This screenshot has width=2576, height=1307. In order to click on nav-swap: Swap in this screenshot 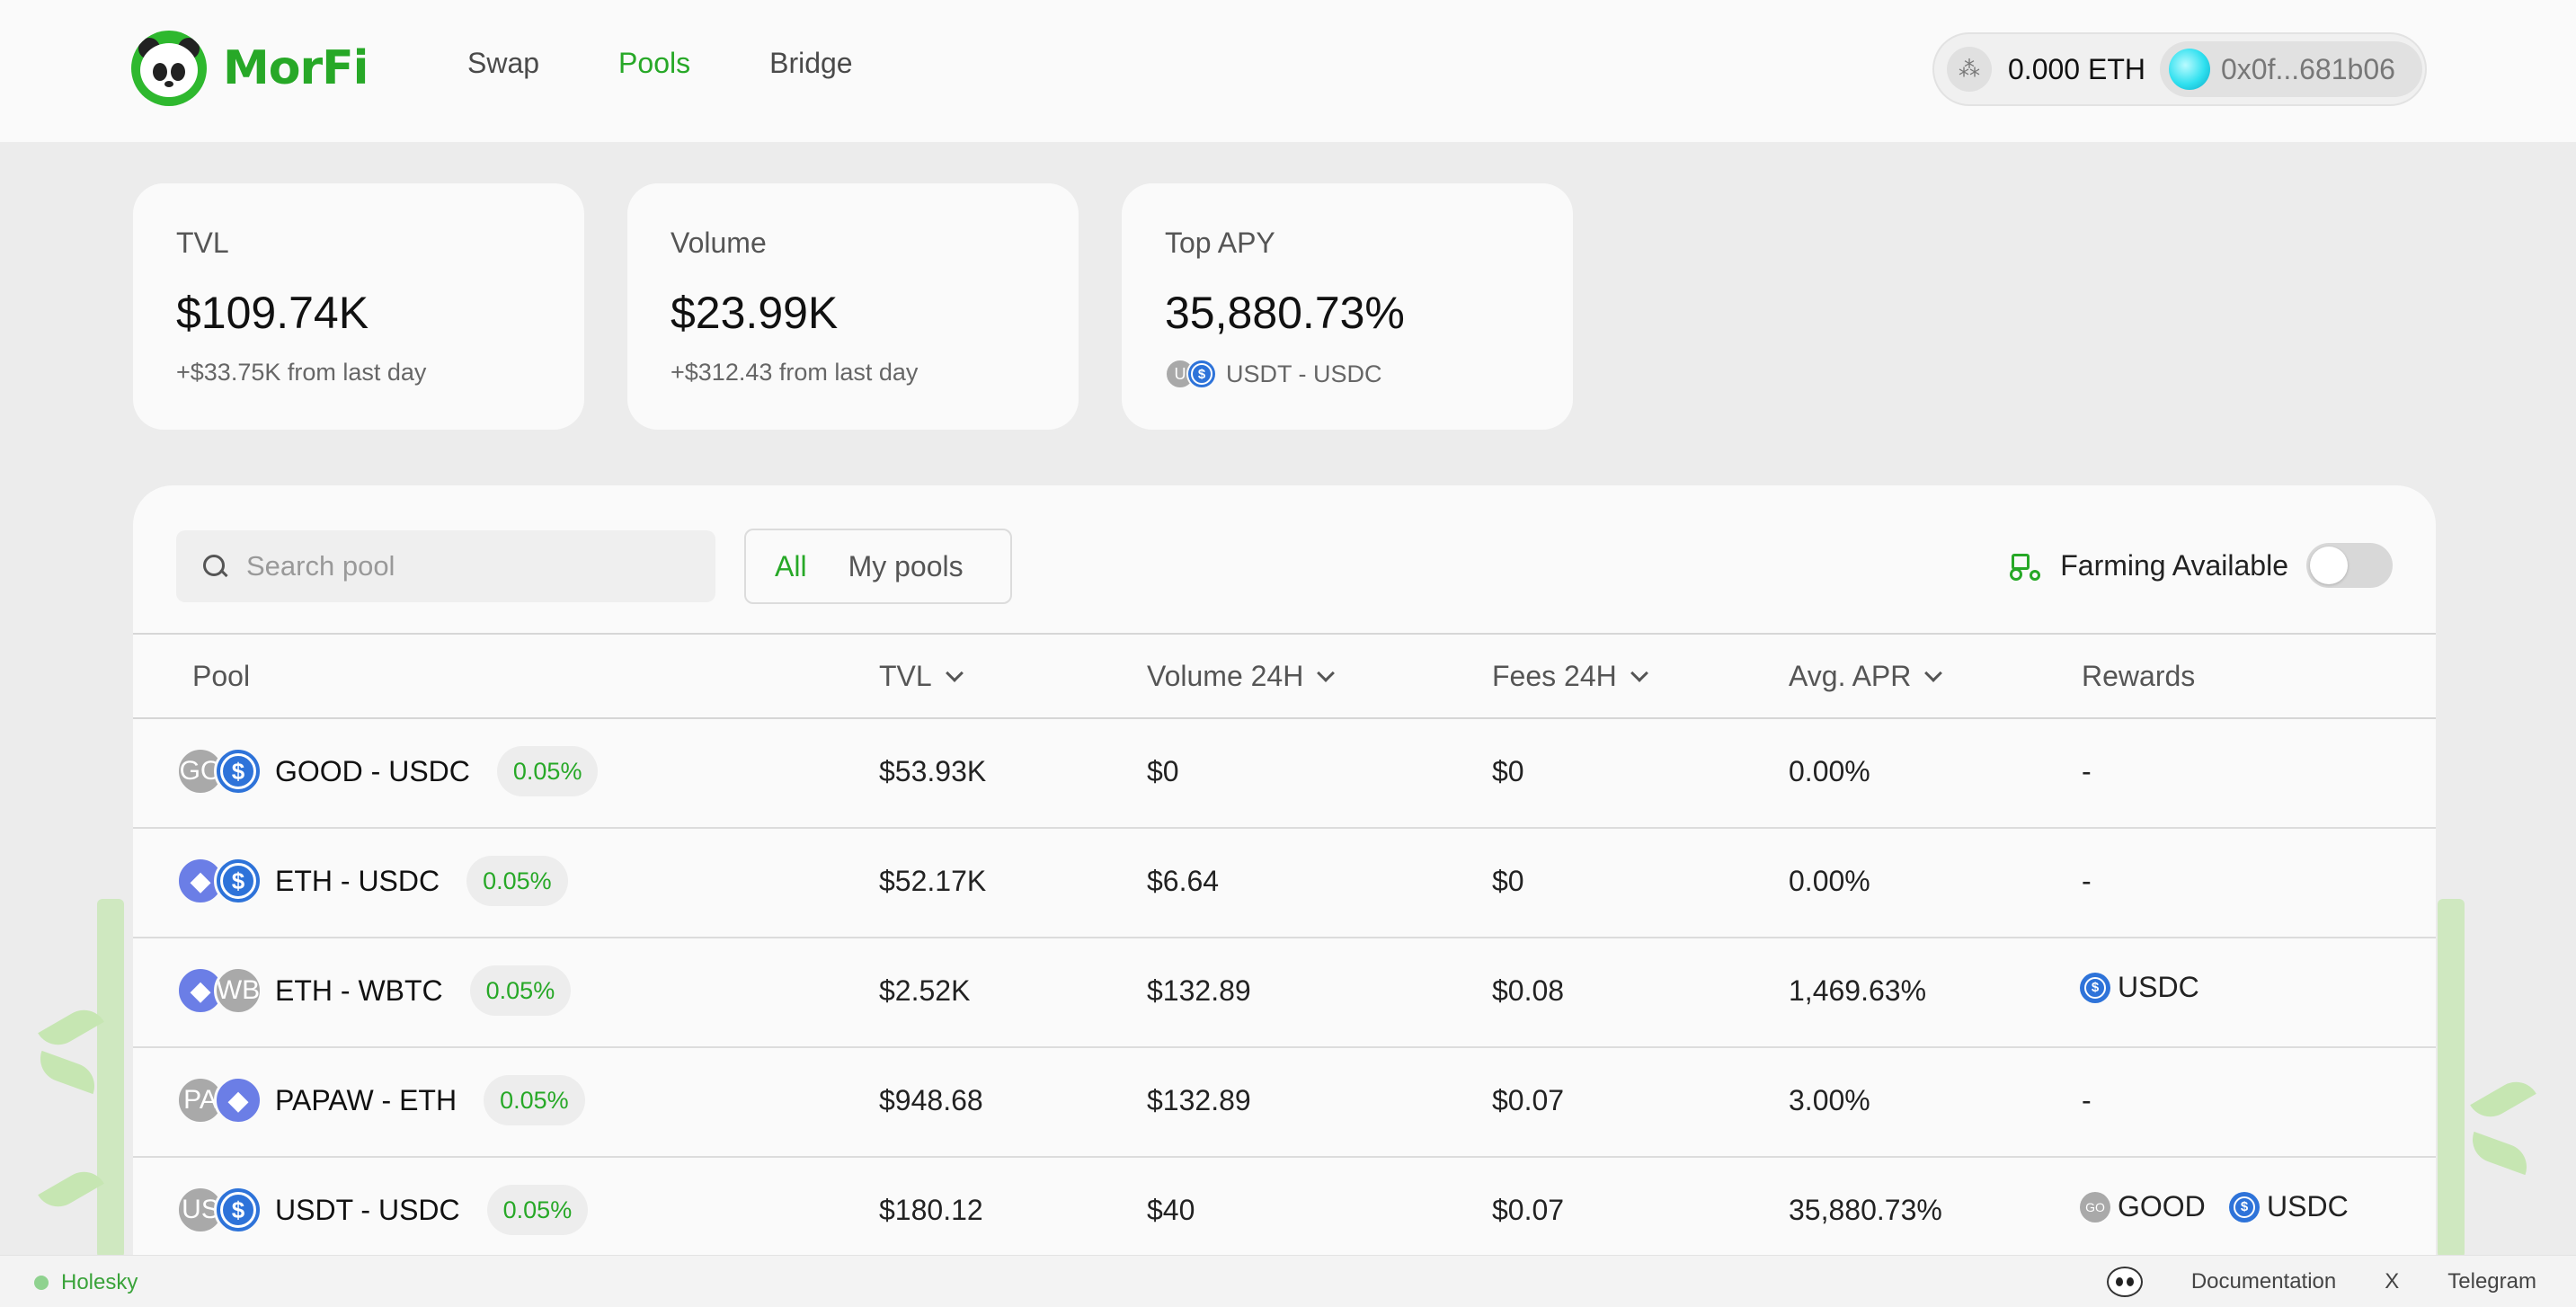, I will do `click(503, 63)`.